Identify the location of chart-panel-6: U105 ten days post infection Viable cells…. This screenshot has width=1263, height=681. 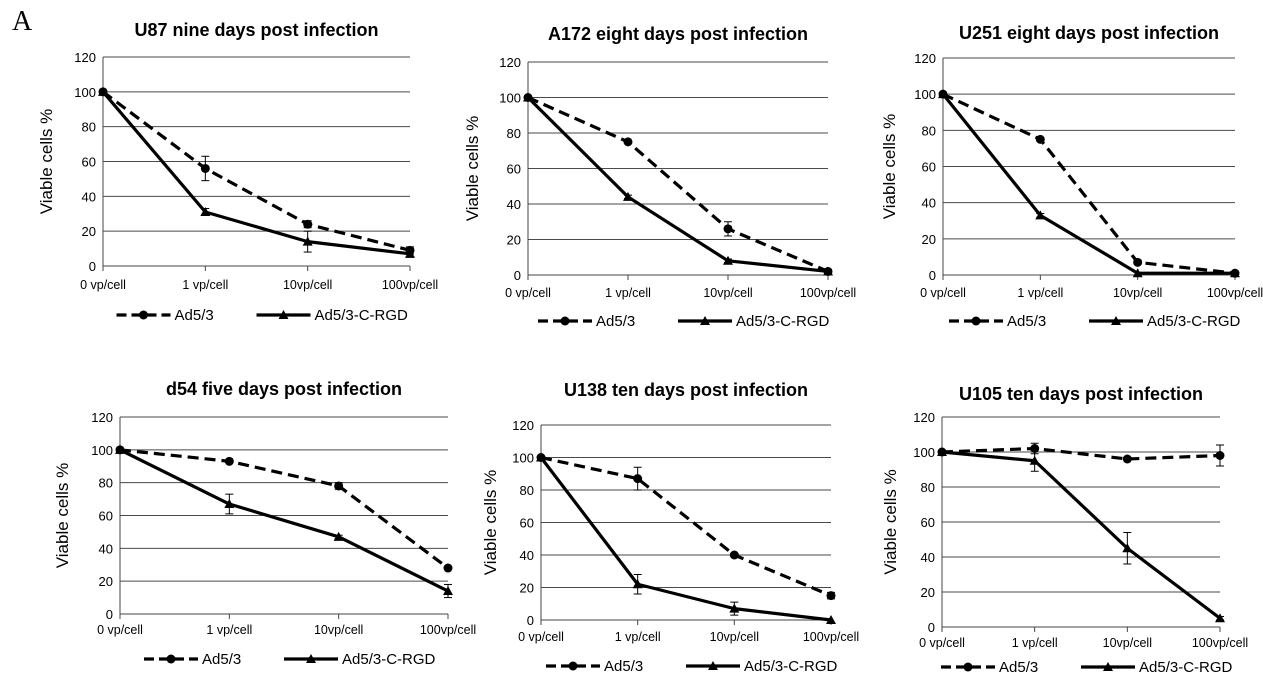
(1064, 530).